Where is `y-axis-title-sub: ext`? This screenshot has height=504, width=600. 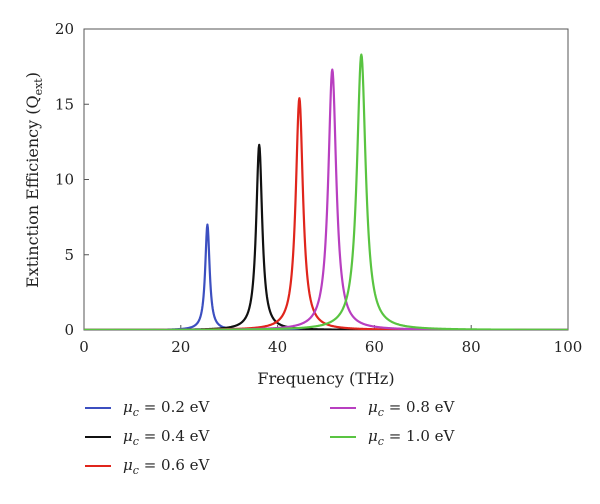
y-axis-title-sub: ext is located at coordinates (38, 87).